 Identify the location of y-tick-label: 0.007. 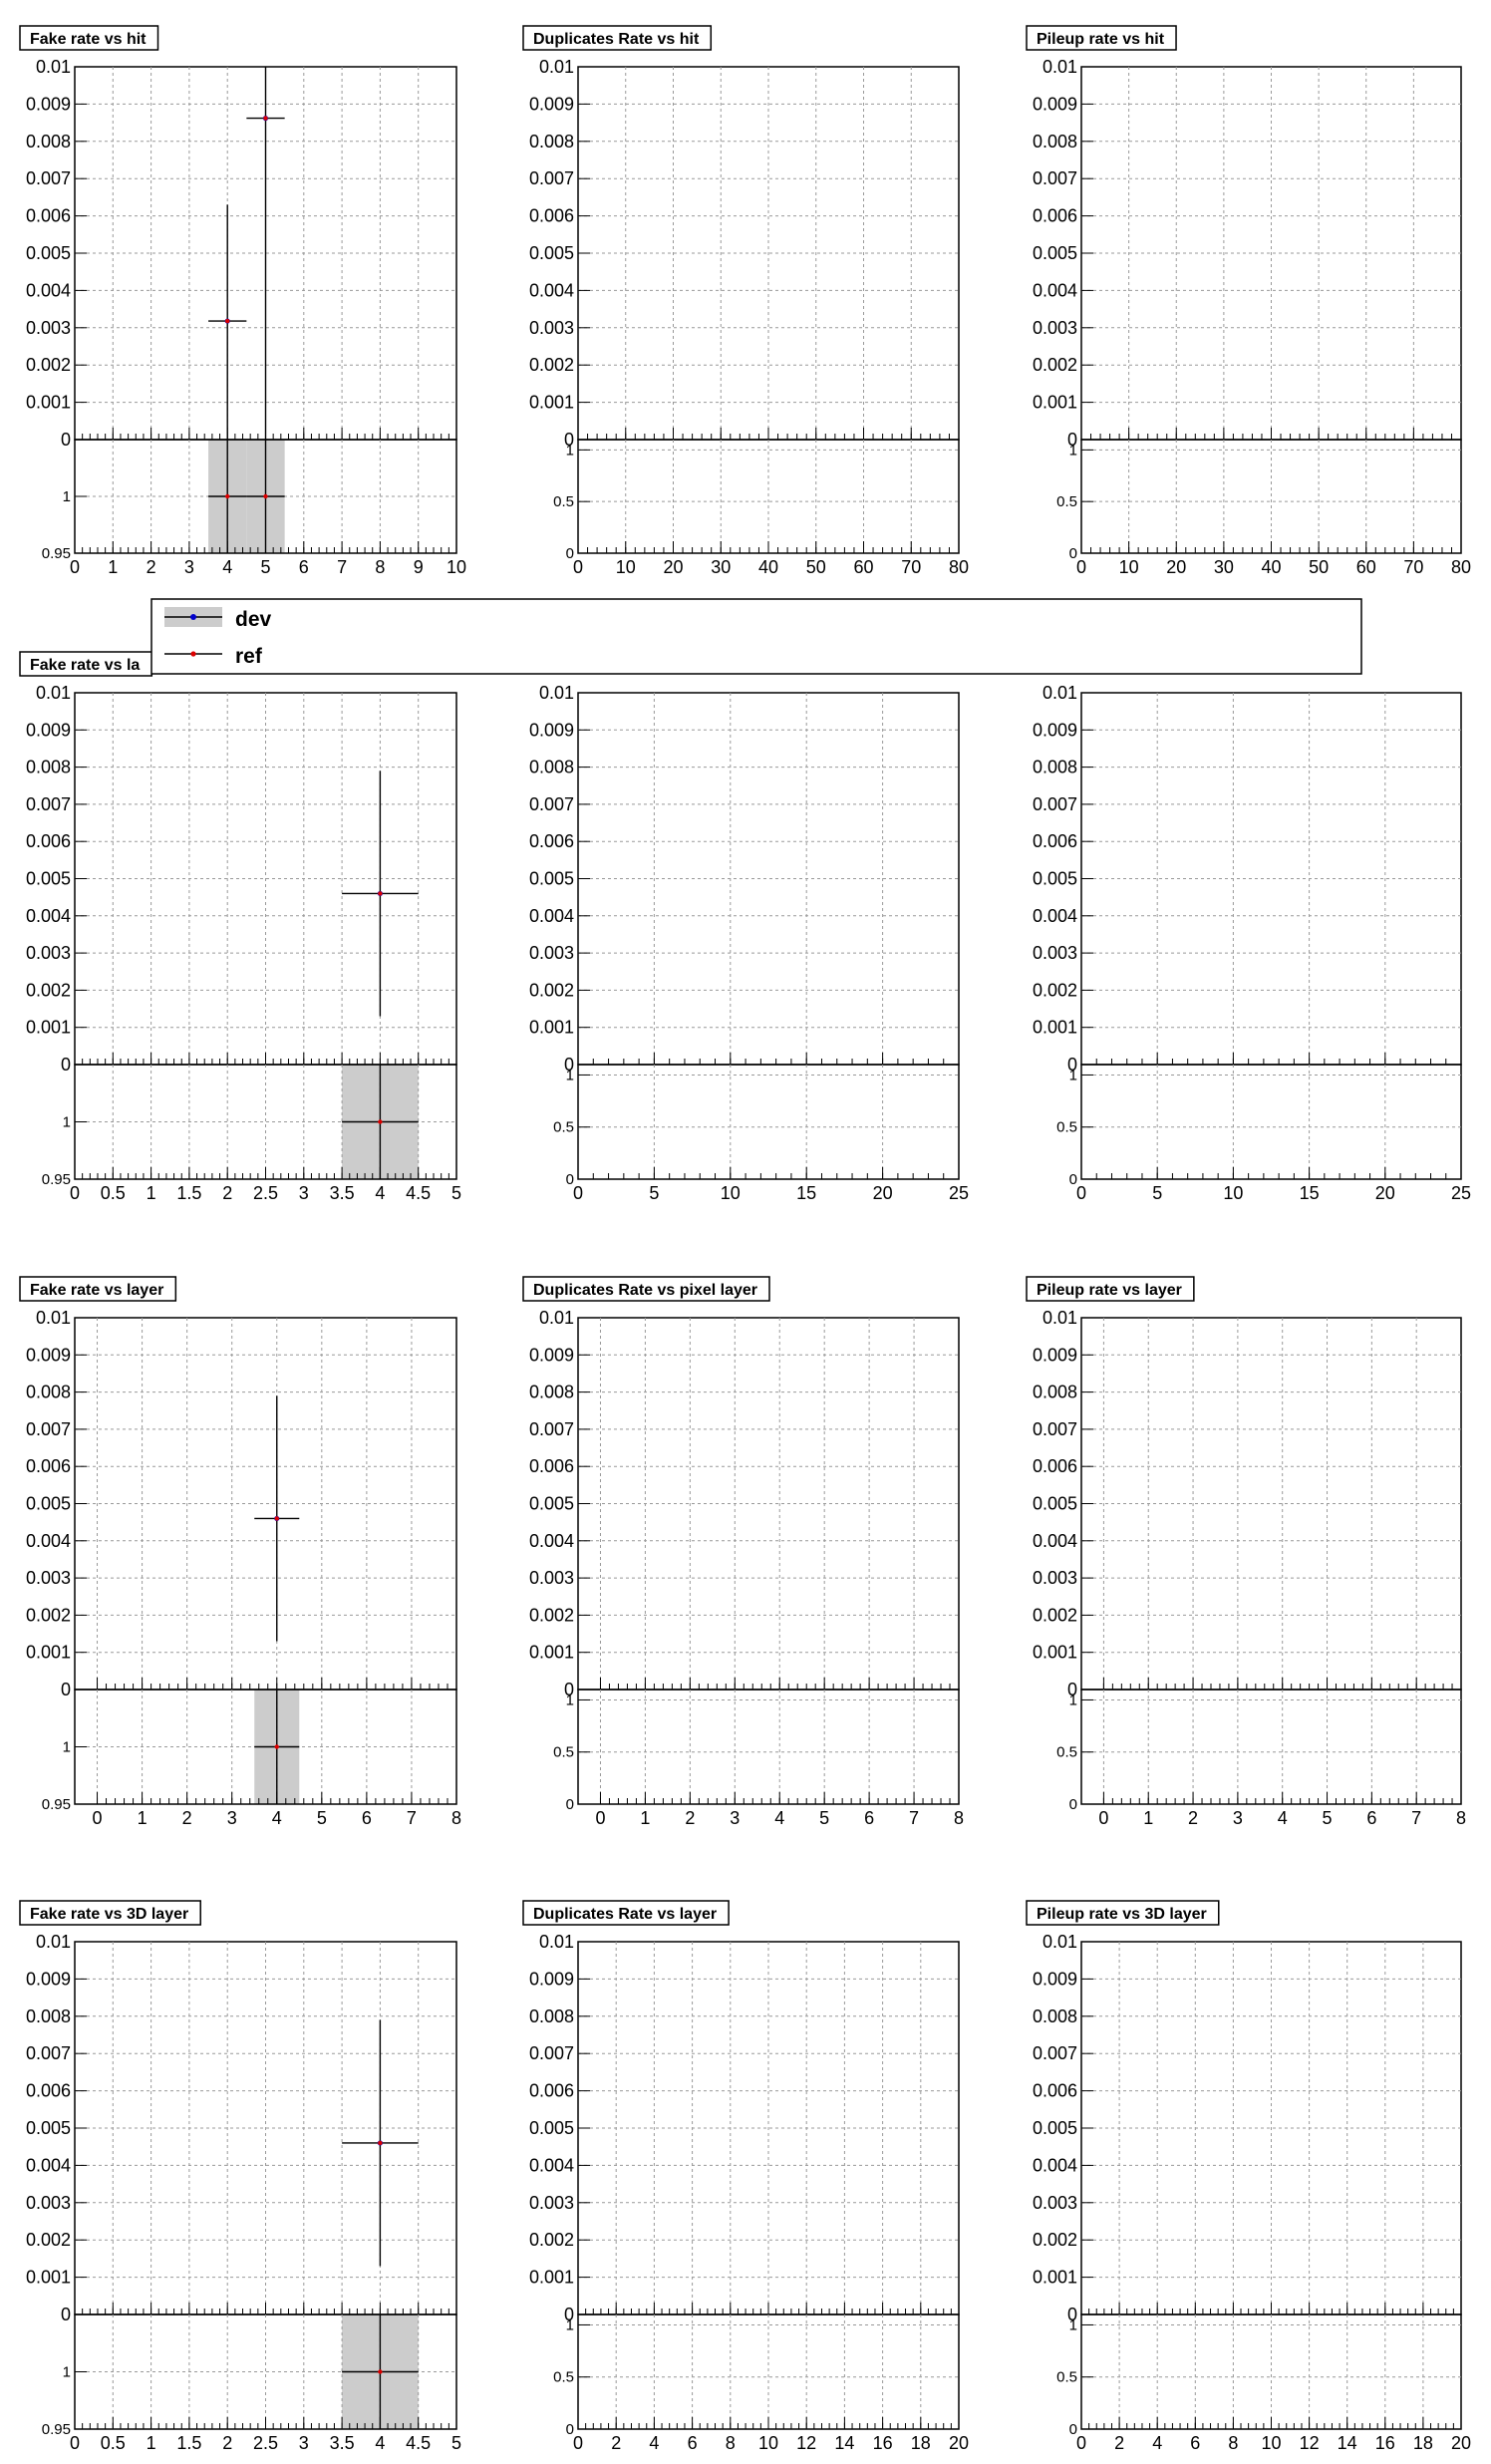
(48, 2053).